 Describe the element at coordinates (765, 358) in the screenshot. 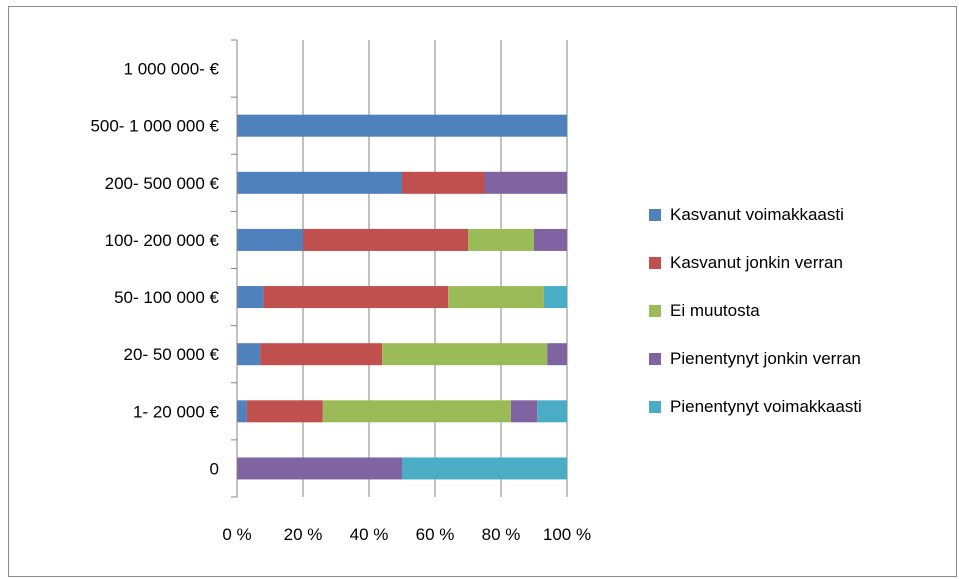

I see `legend-label: Pienentynyt jonkin verran` at that location.